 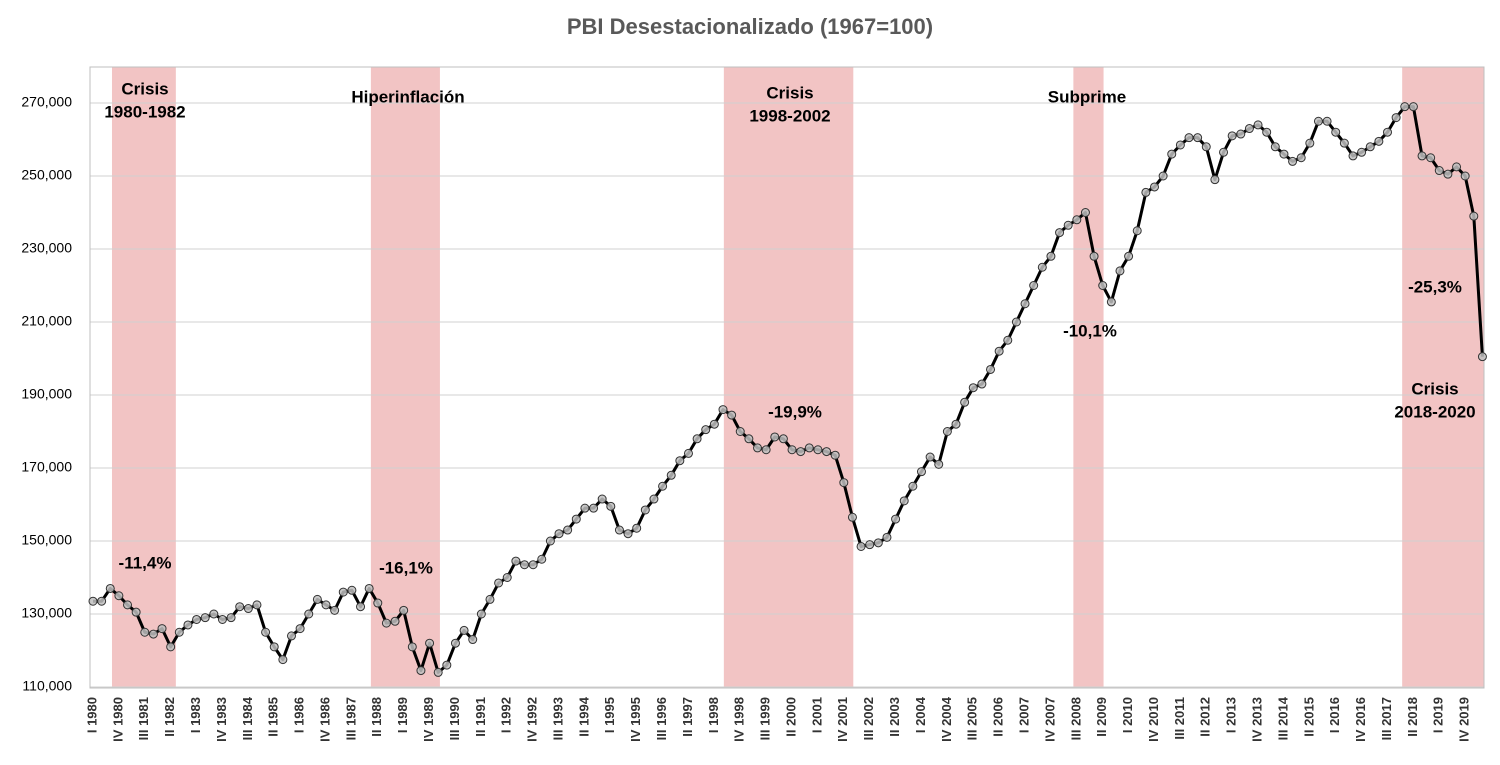 I want to click on y-tick-label: 230,000, so click(x=46, y=248).